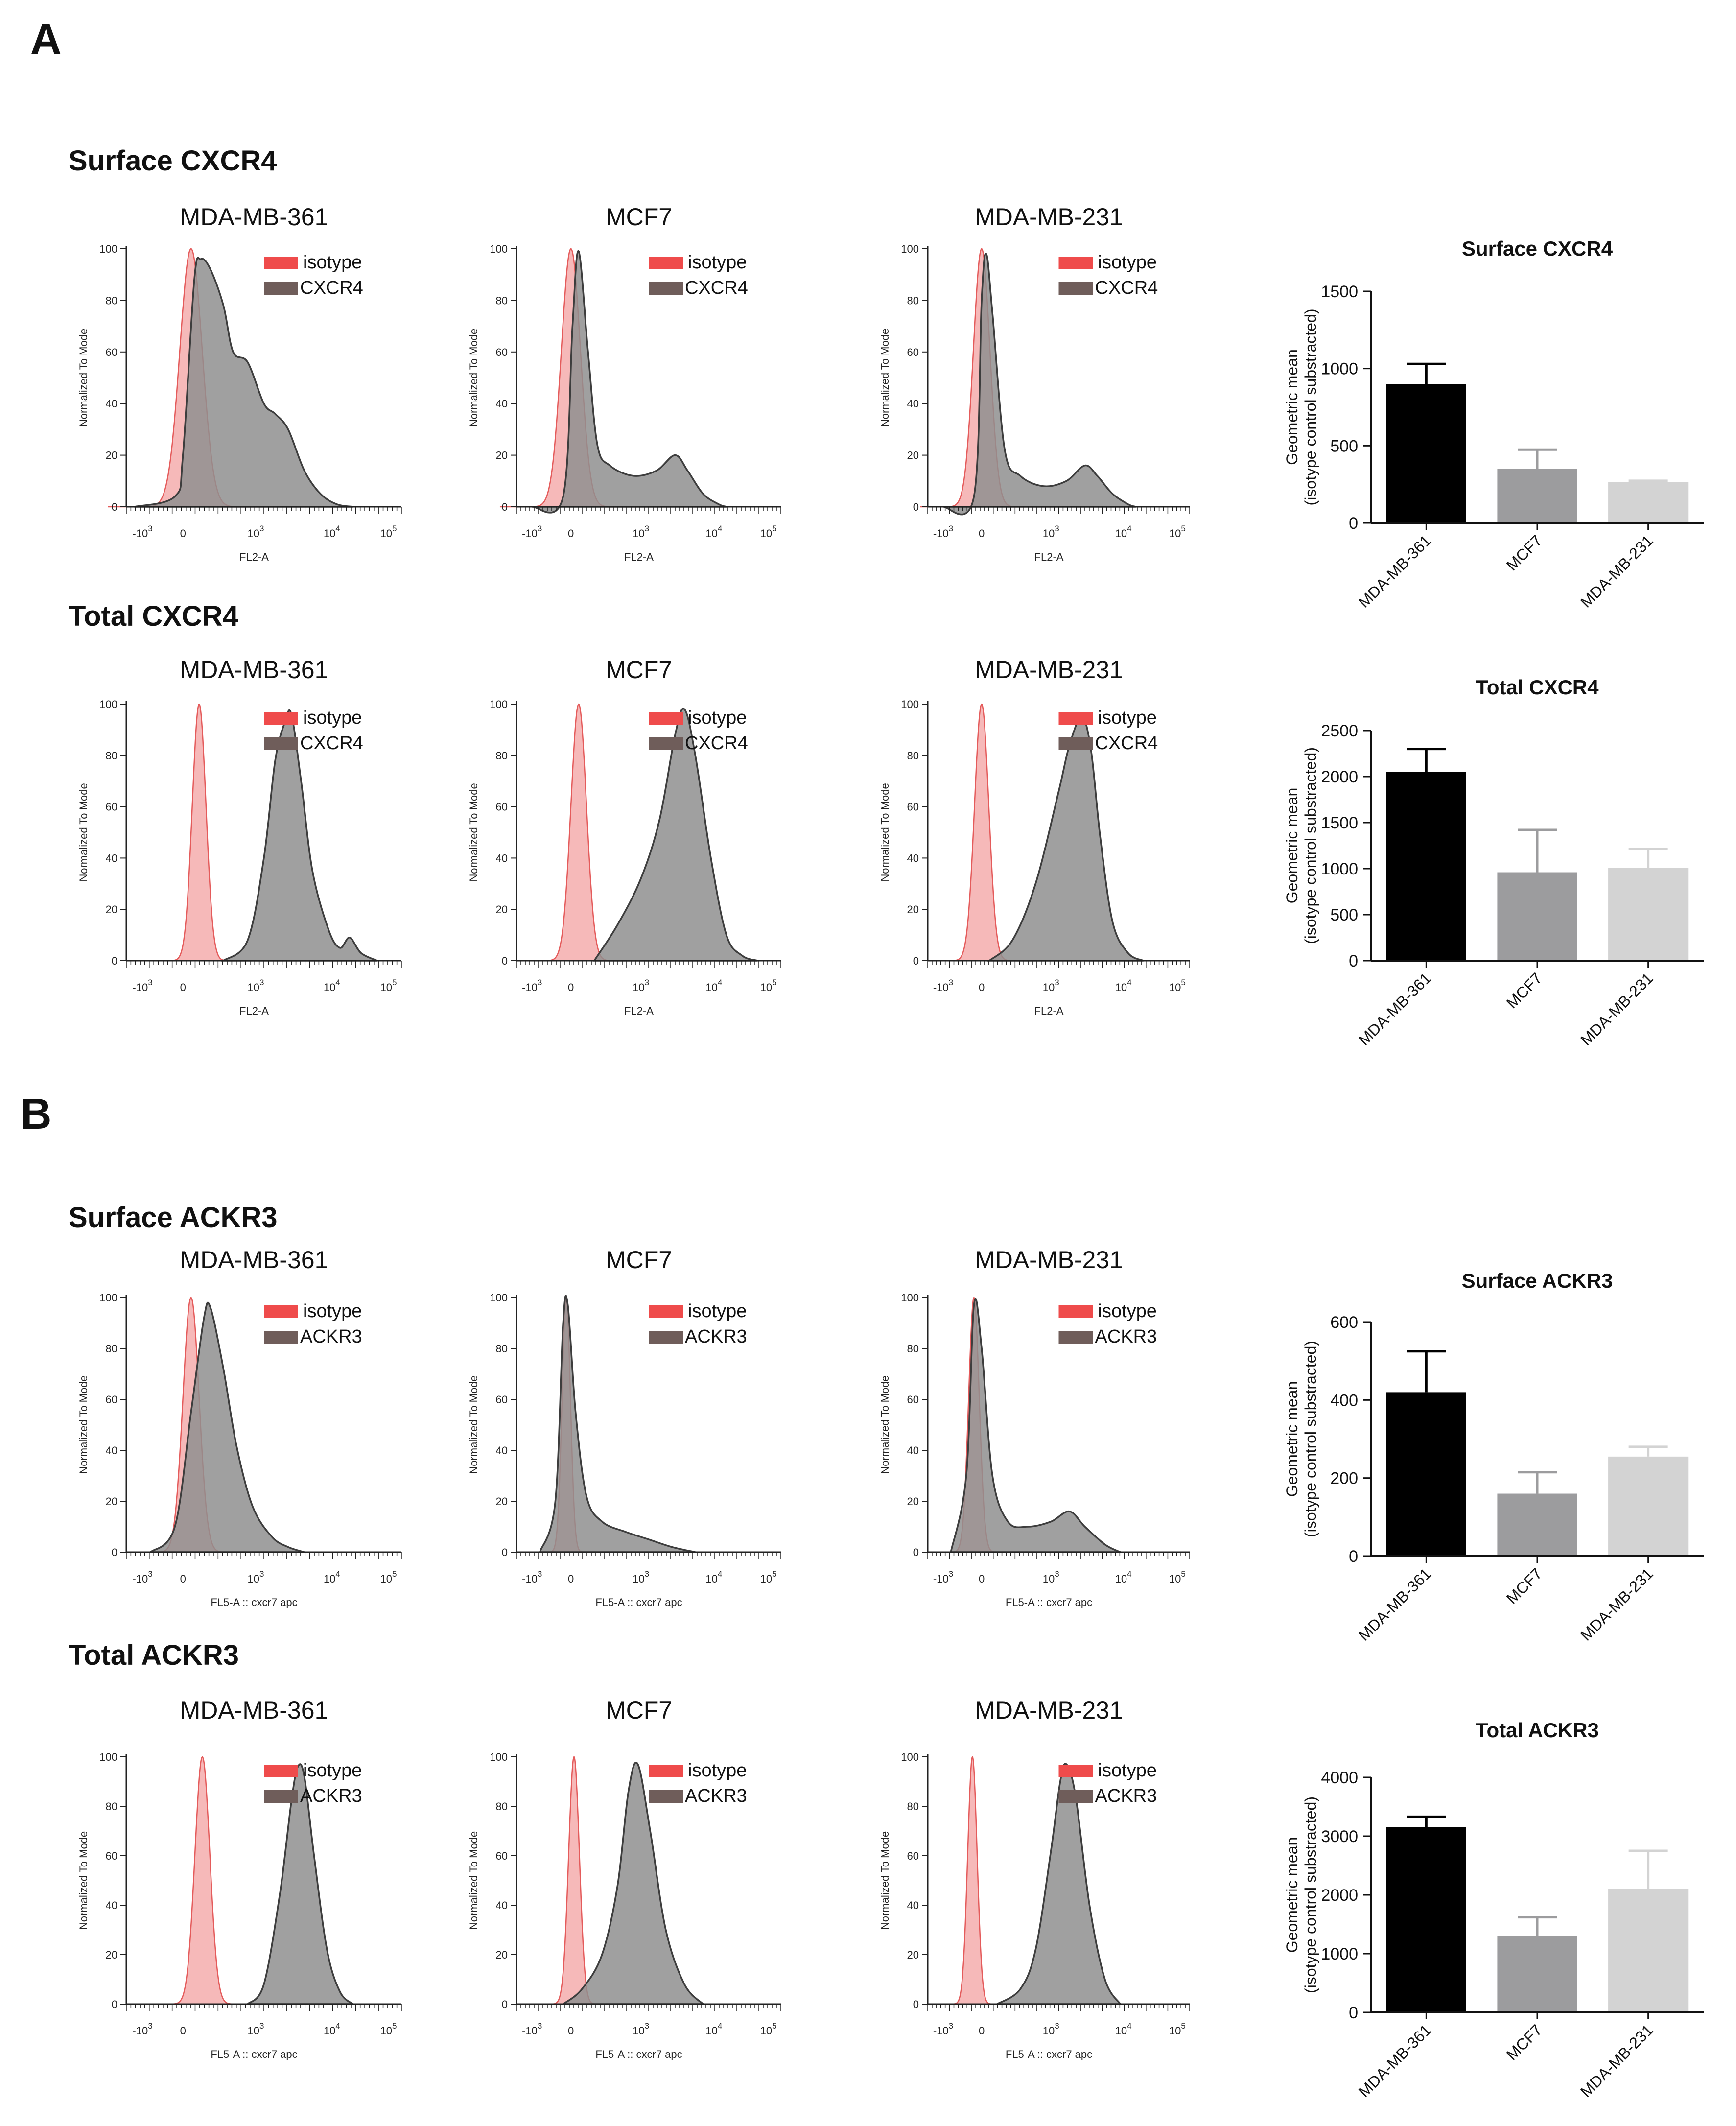  Describe the element at coordinates (913, 1501) in the screenshot. I see `y-tick-label: 20` at that location.